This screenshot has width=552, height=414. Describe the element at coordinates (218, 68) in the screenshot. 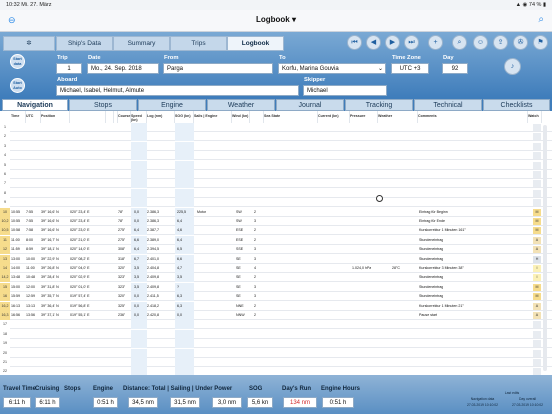

I see `from-field: Parga` at that location.